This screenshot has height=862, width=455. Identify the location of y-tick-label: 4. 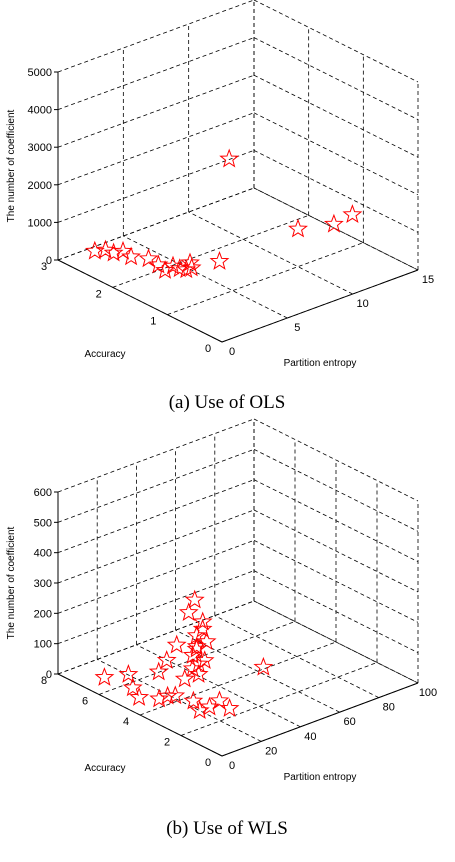
(126, 722).